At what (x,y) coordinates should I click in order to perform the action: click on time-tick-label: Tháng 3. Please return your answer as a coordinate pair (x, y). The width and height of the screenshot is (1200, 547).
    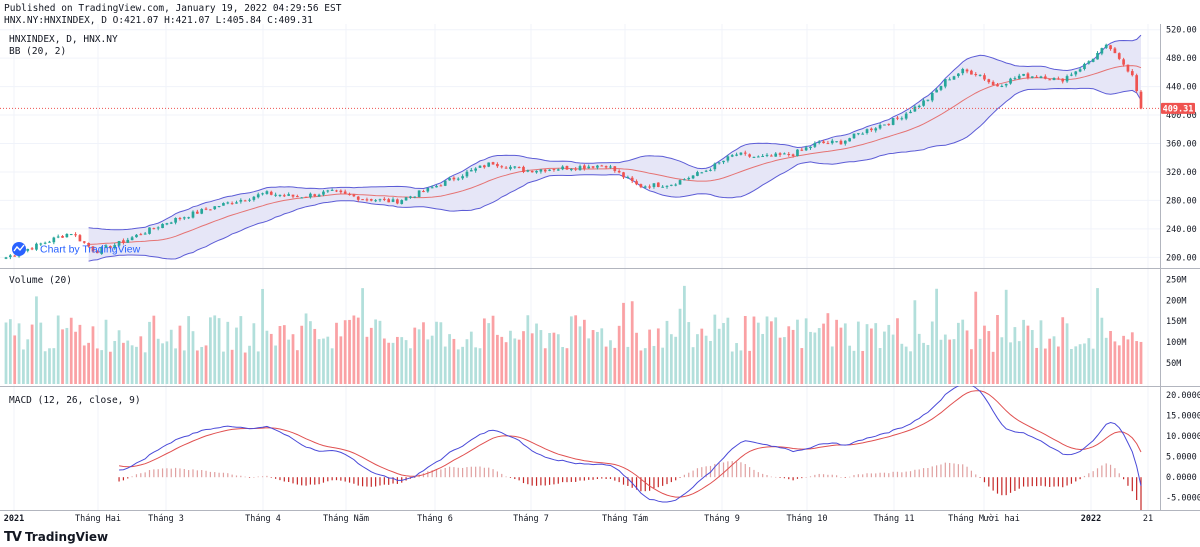
    Looking at the image, I should click on (166, 519).